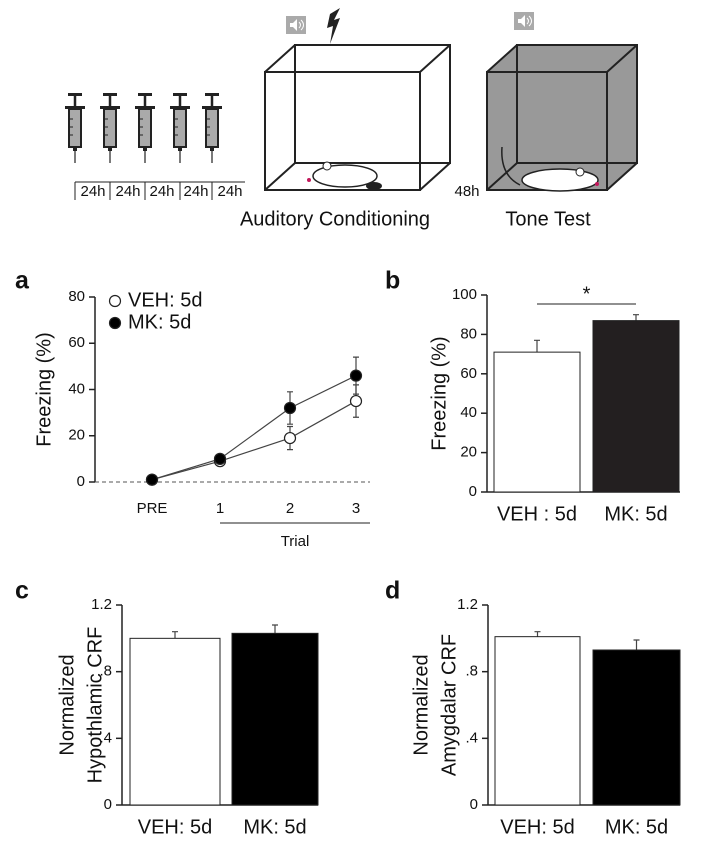 The image size is (702, 844). What do you see at coordinates (95, 705) in the screenshot?
I see `y-axis-label: Hypothlamic CRF` at bounding box center [95, 705].